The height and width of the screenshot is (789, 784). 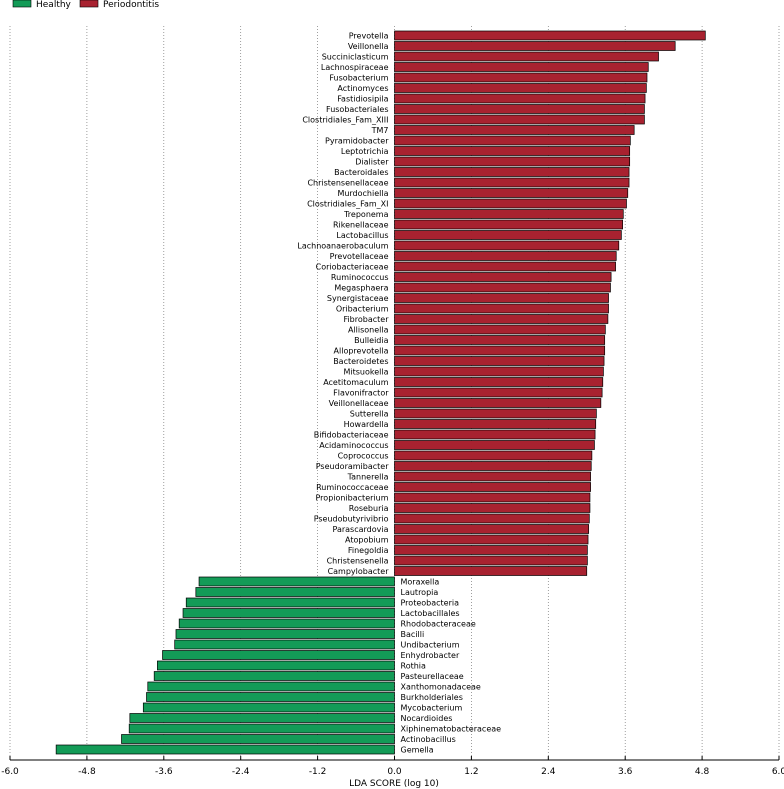 What do you see at coordinates (347, 183) in the screenshot?
I see `bar-label: Christensenellaceae` at bounding box center [347, 183].